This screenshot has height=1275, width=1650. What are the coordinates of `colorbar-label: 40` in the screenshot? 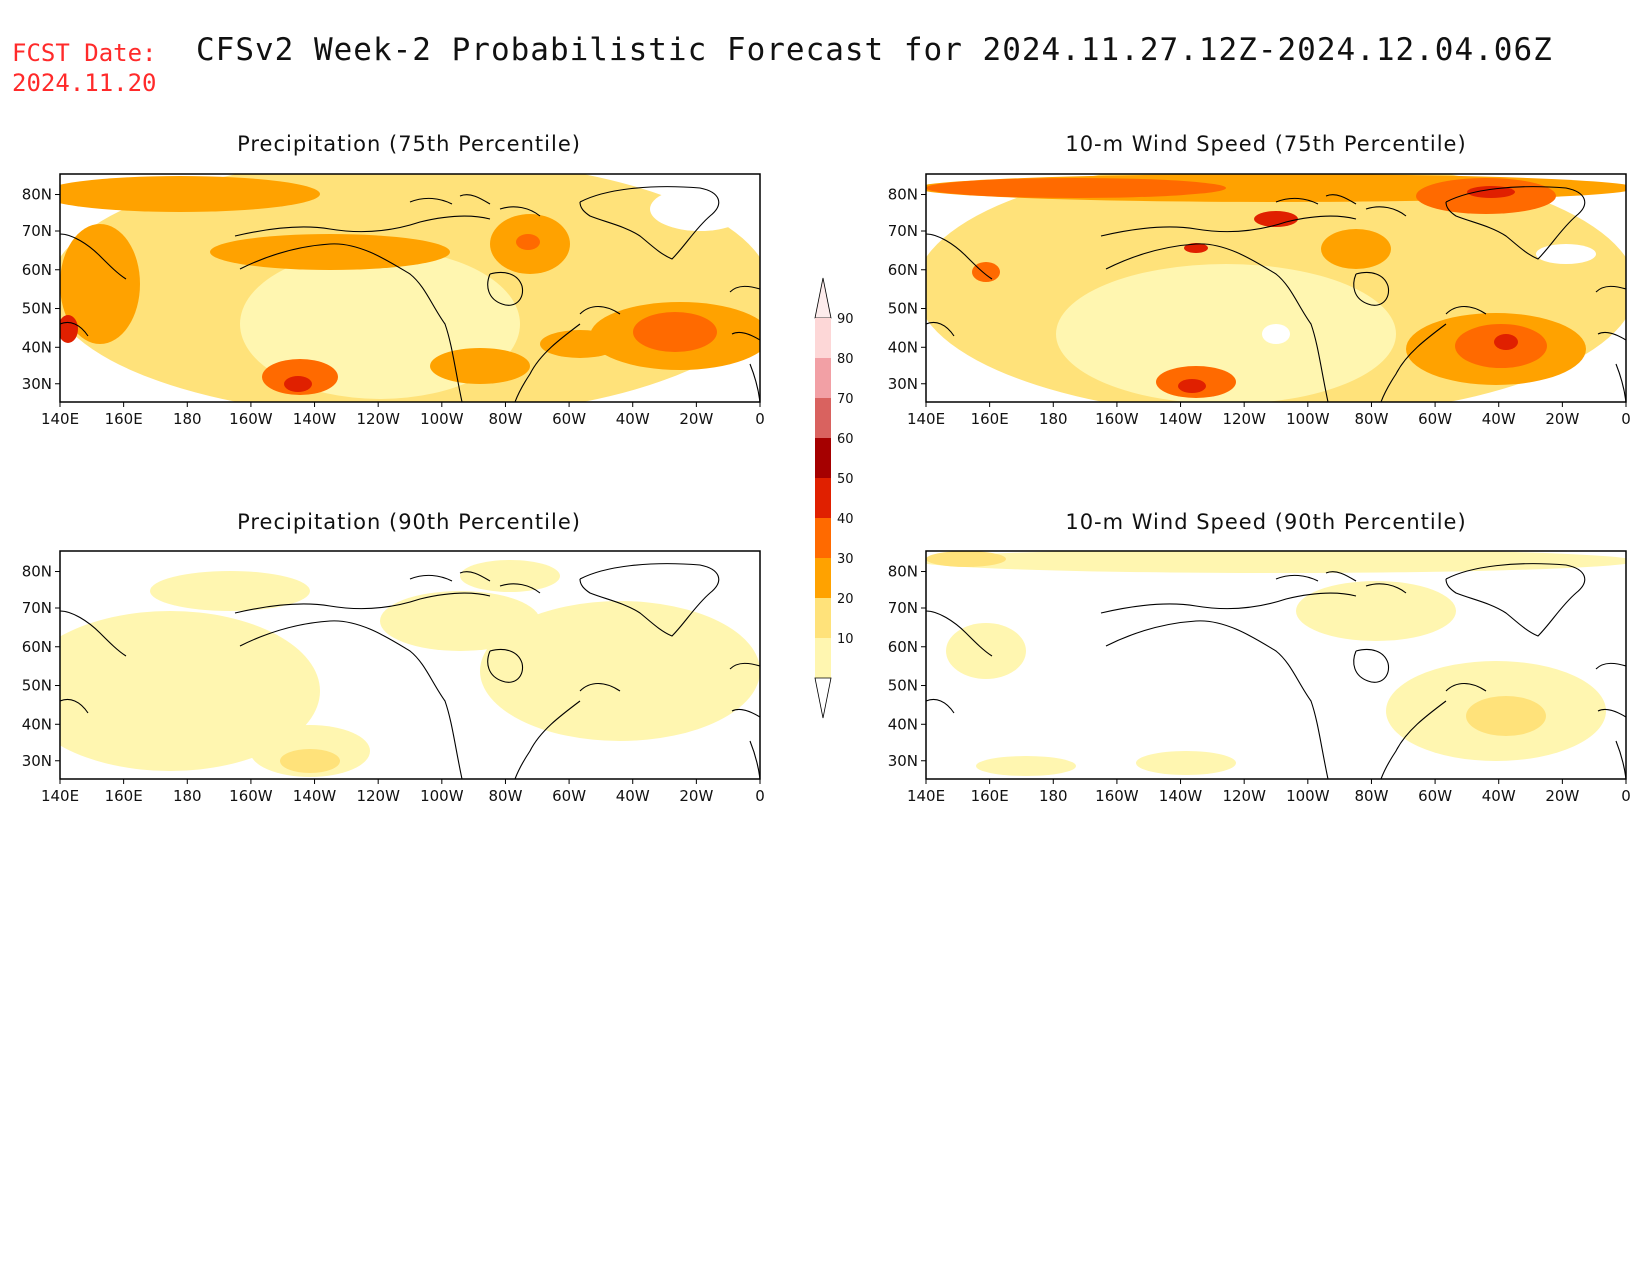 It's located at (845, 519).